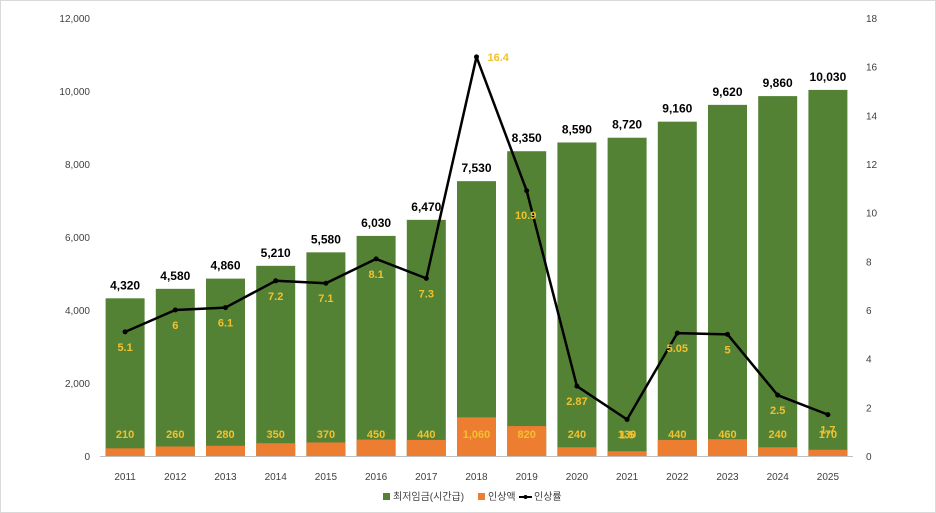 The image size is (936, 513). What do you see at coordinates (426, 294) in the screenshot?
I see `rate-value-label: 7.3` at bounding box center [426, 294].